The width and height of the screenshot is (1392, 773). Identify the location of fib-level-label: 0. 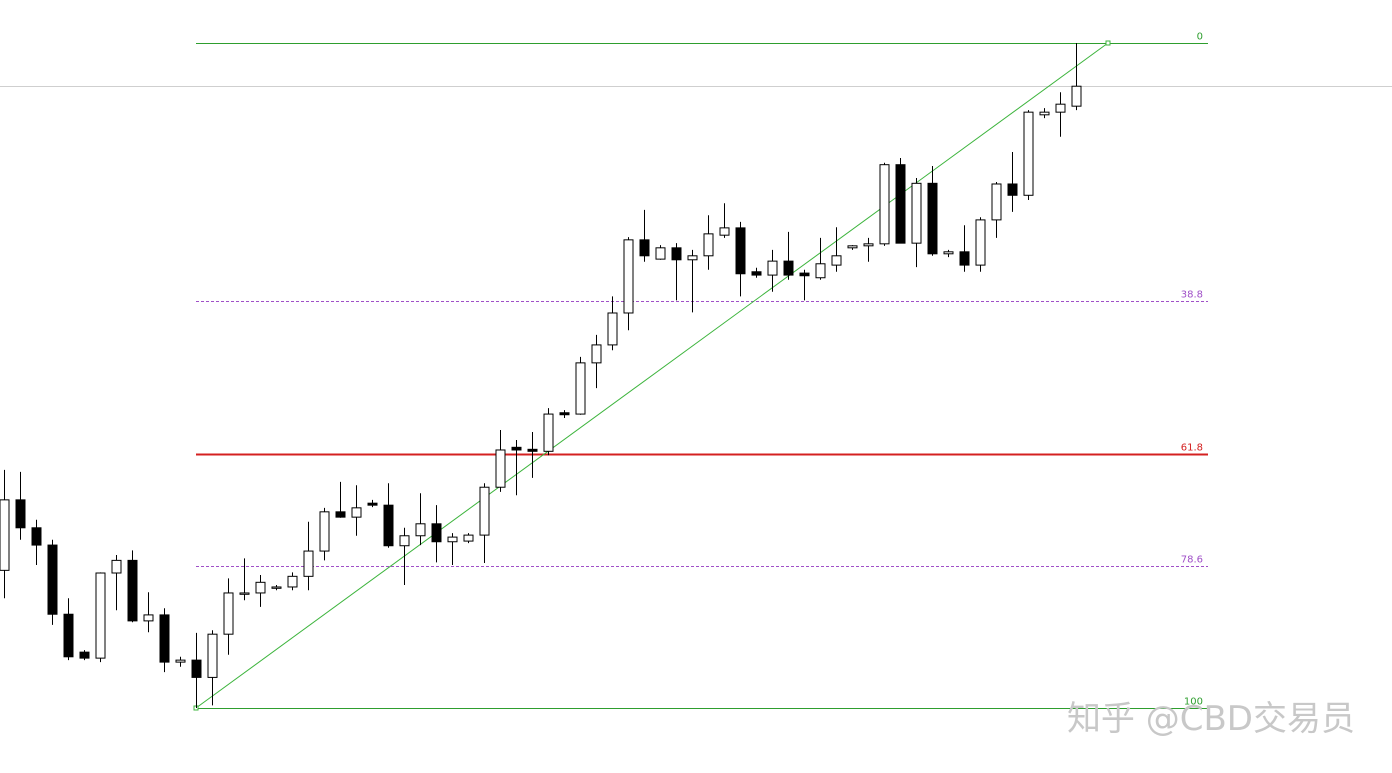
(1200, 37).